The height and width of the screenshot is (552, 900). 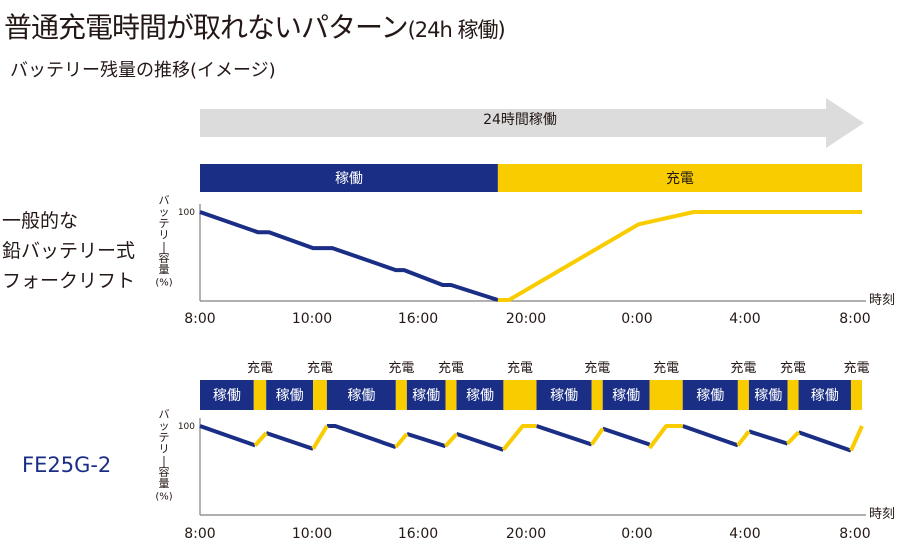 I want to click on x-tick-label: 16:00, so click(x=418, y=534).